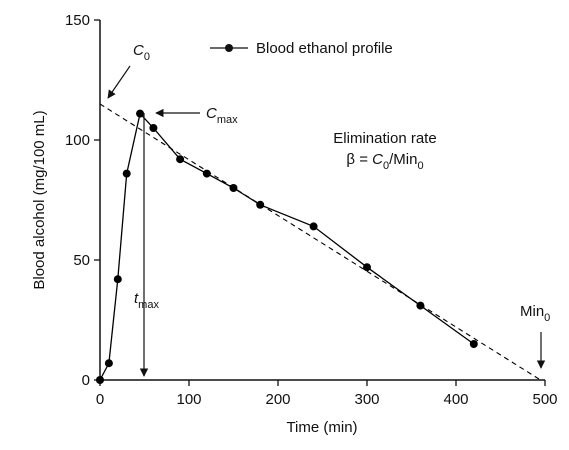  Describe the element at coordinates (229, 48) in the screenshot. I see `legend-marker` at that location.